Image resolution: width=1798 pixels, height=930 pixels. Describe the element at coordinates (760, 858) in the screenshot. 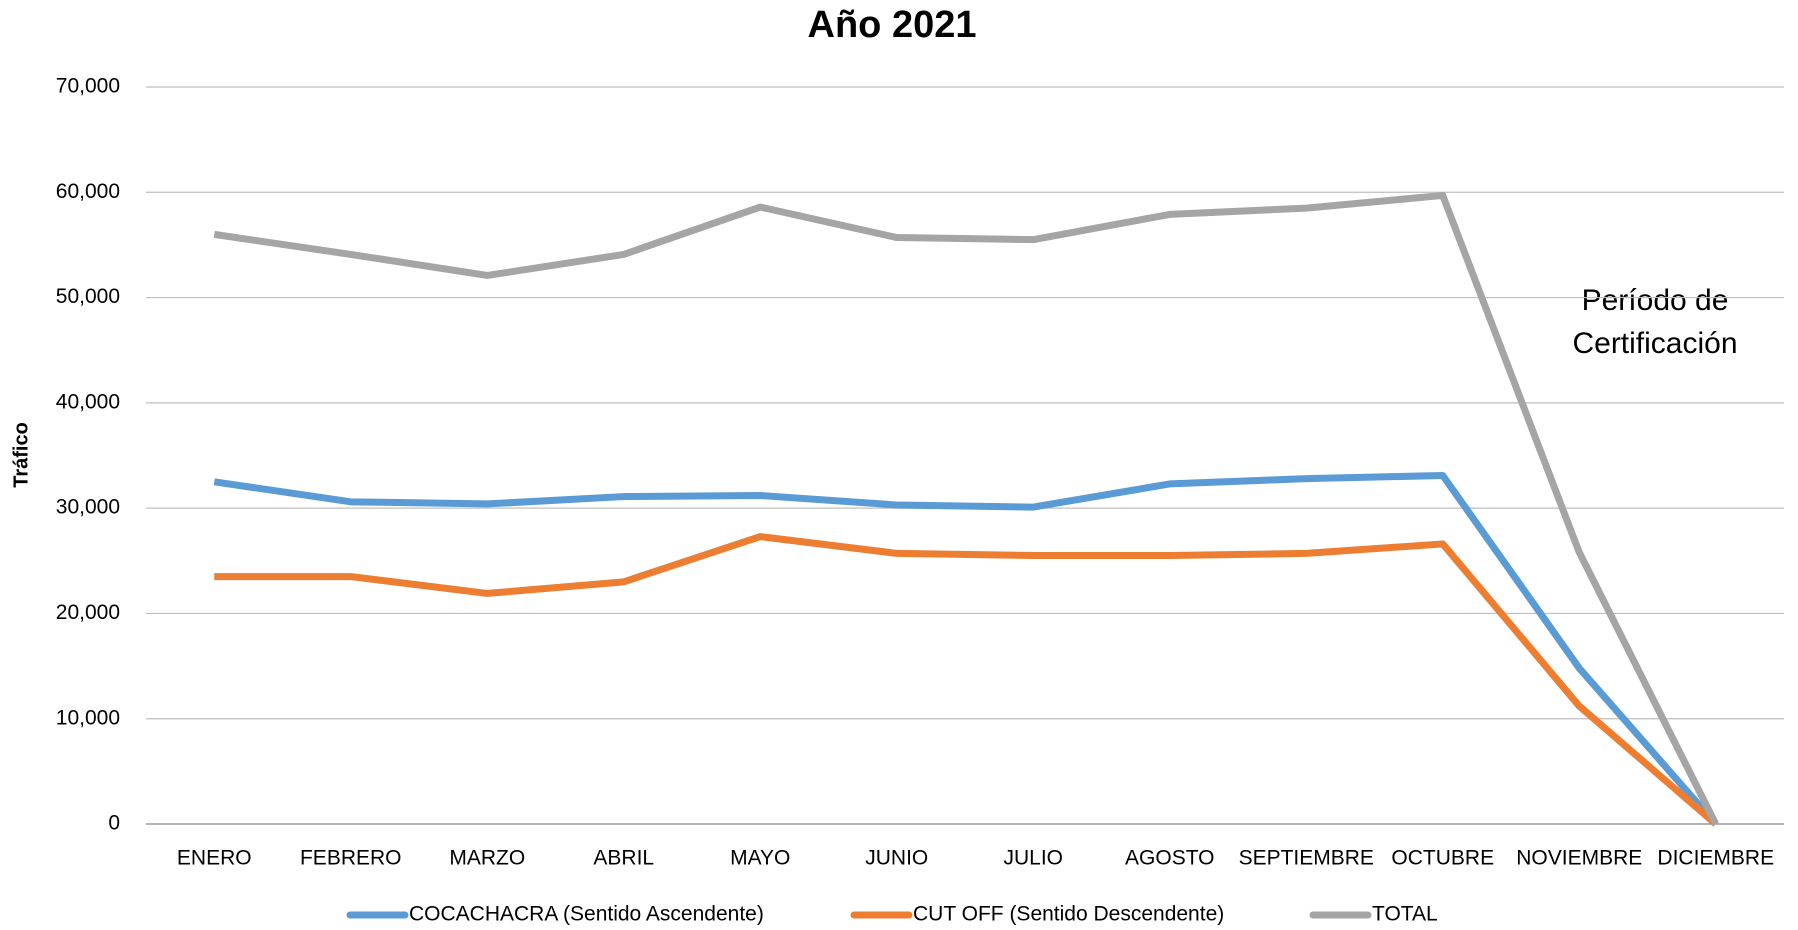

I see `x-tick-label: MAYO` at that location.